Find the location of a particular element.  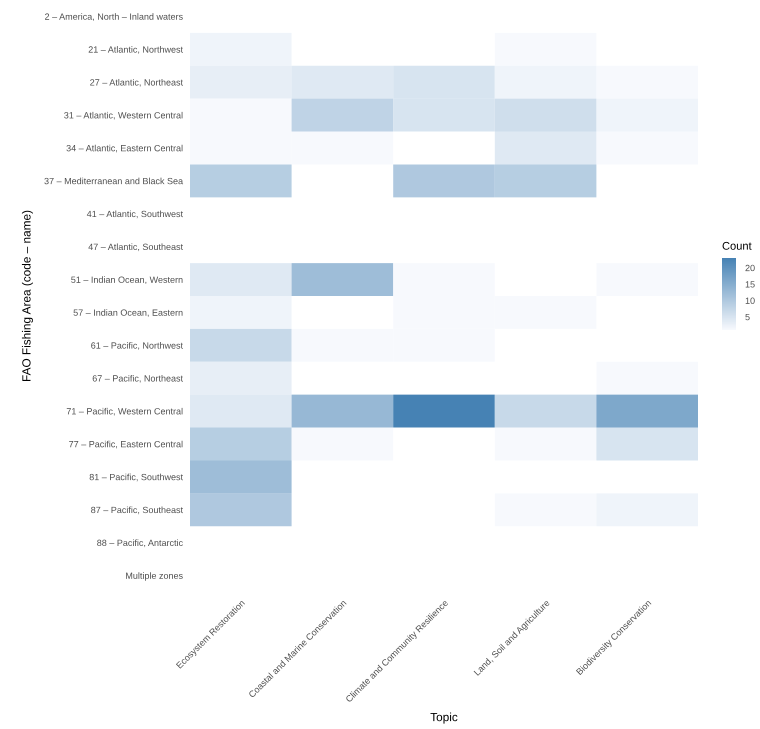

color-bar-label: 20 is located at coordinates (750, 268).